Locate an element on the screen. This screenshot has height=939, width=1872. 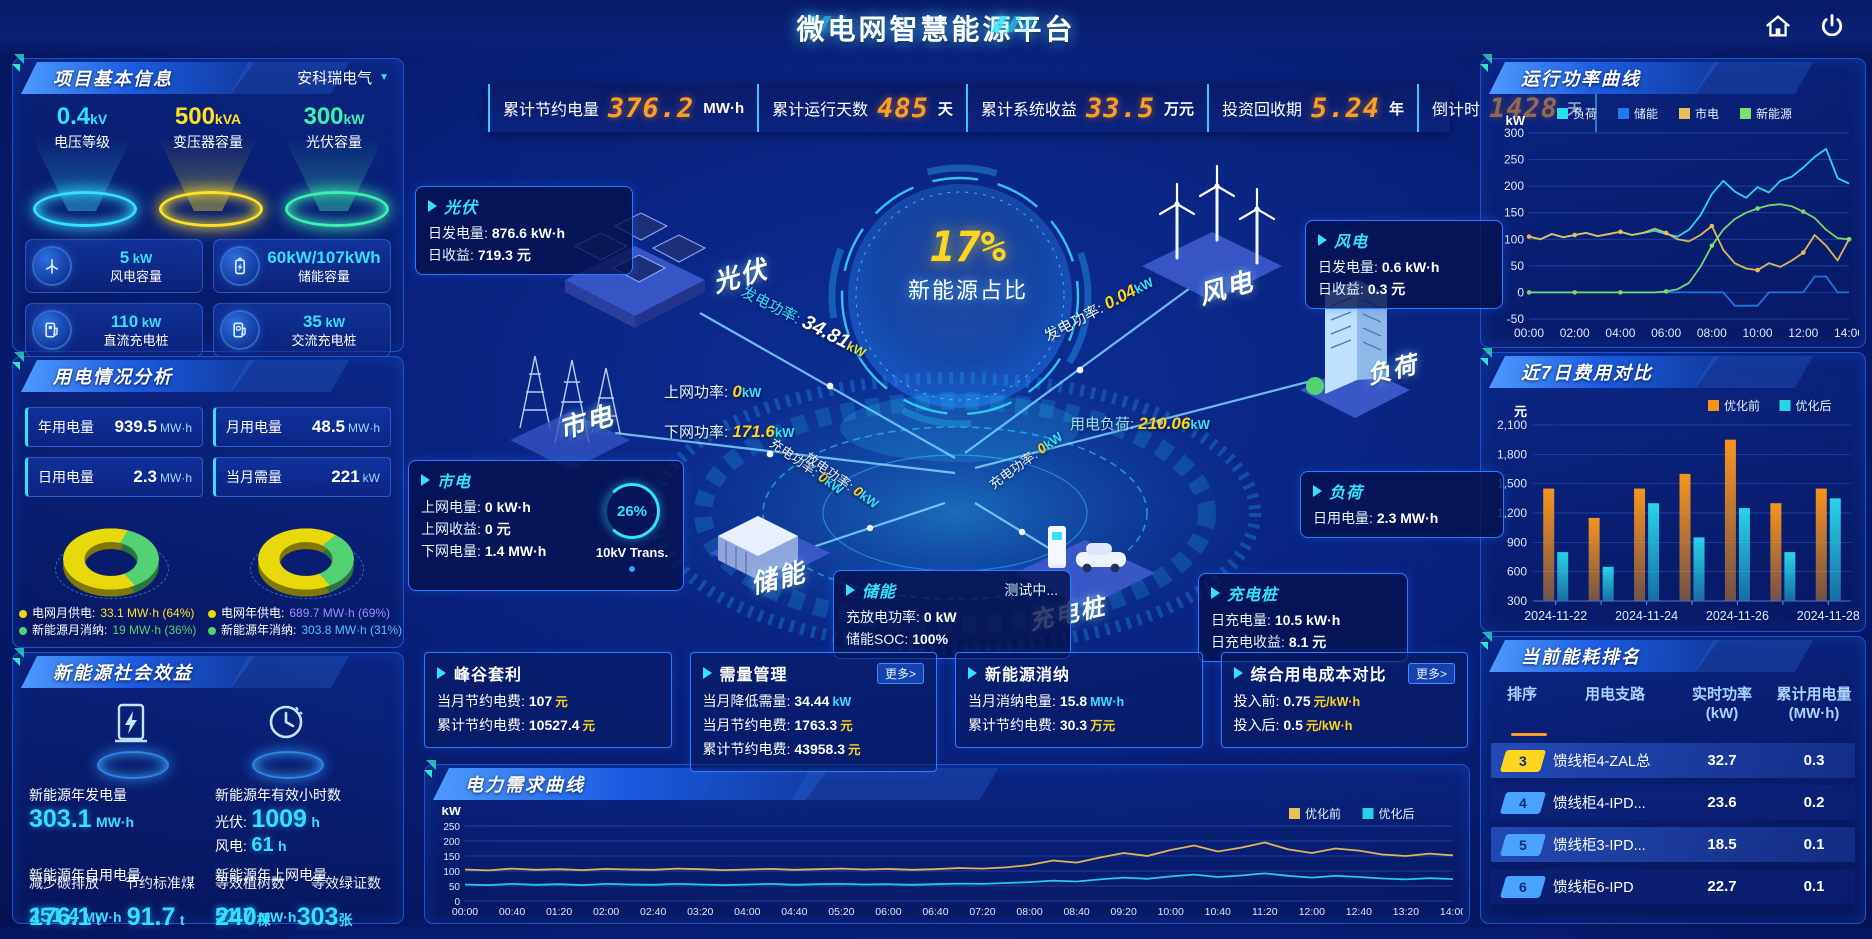
svg-text: 00:40 is located at coordinates (512, 912).